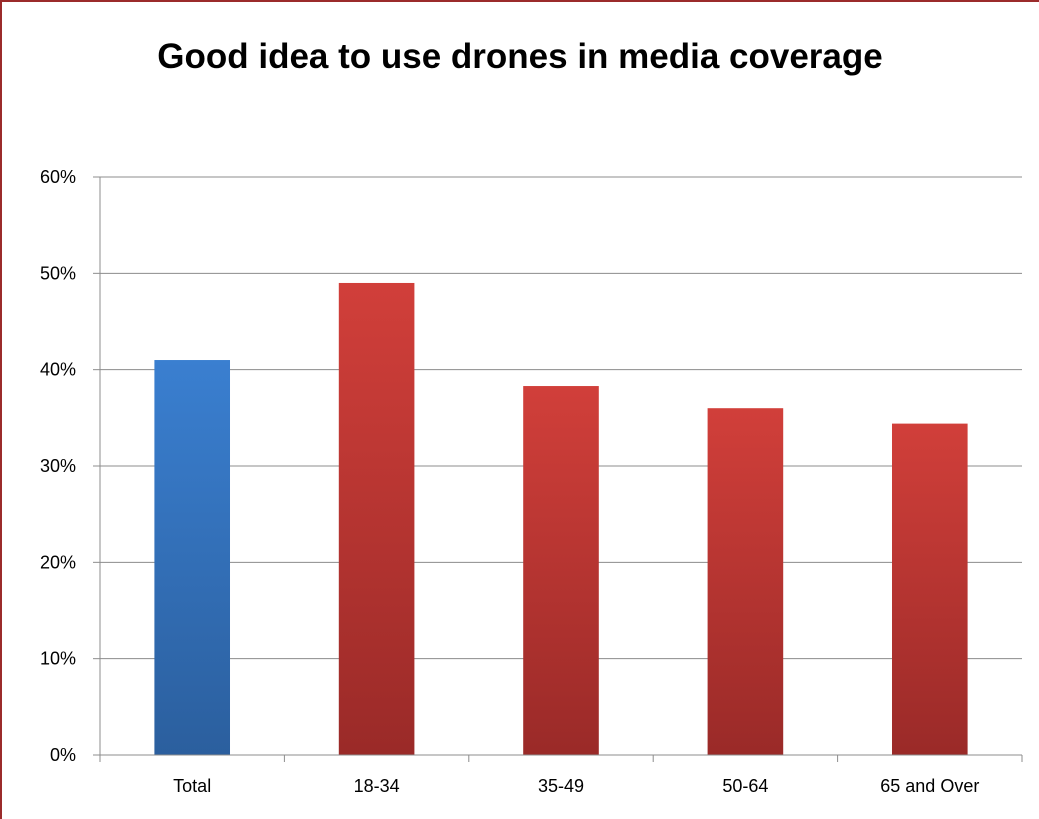  I want to click on y-tick-label: 30%, so click(58, 466).